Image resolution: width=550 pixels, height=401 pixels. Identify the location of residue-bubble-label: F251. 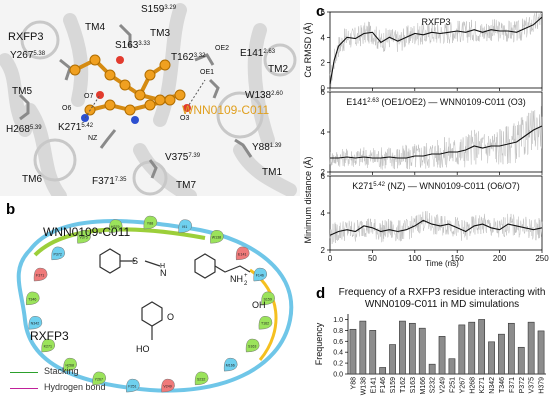
(132, 387).